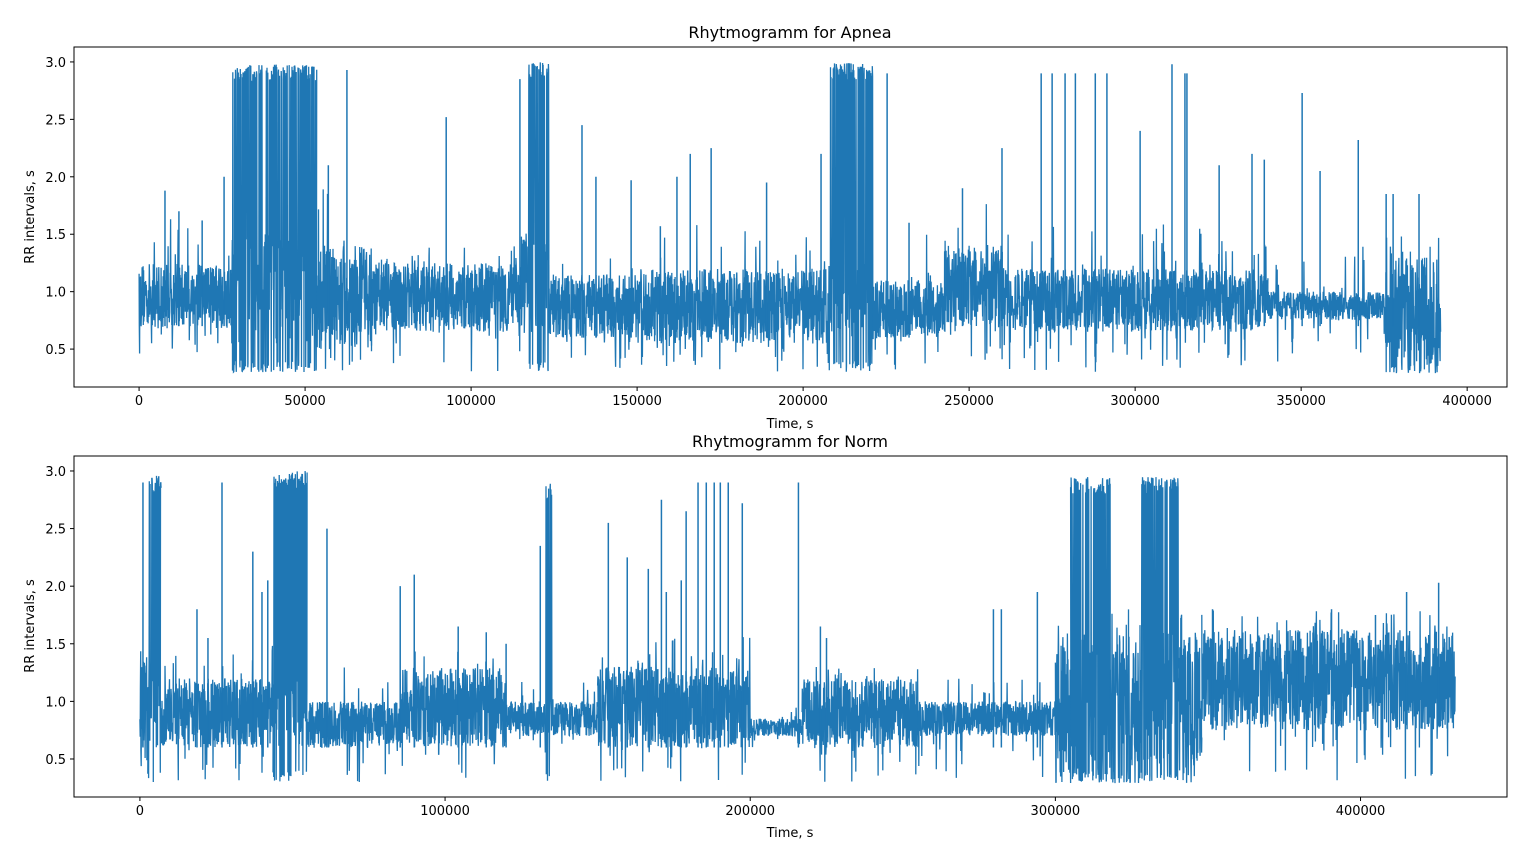  Describe the element at coordinates (789, 32) in the screenshot. I see `chart-title: Rhytmogramm for Apnea` at that location.